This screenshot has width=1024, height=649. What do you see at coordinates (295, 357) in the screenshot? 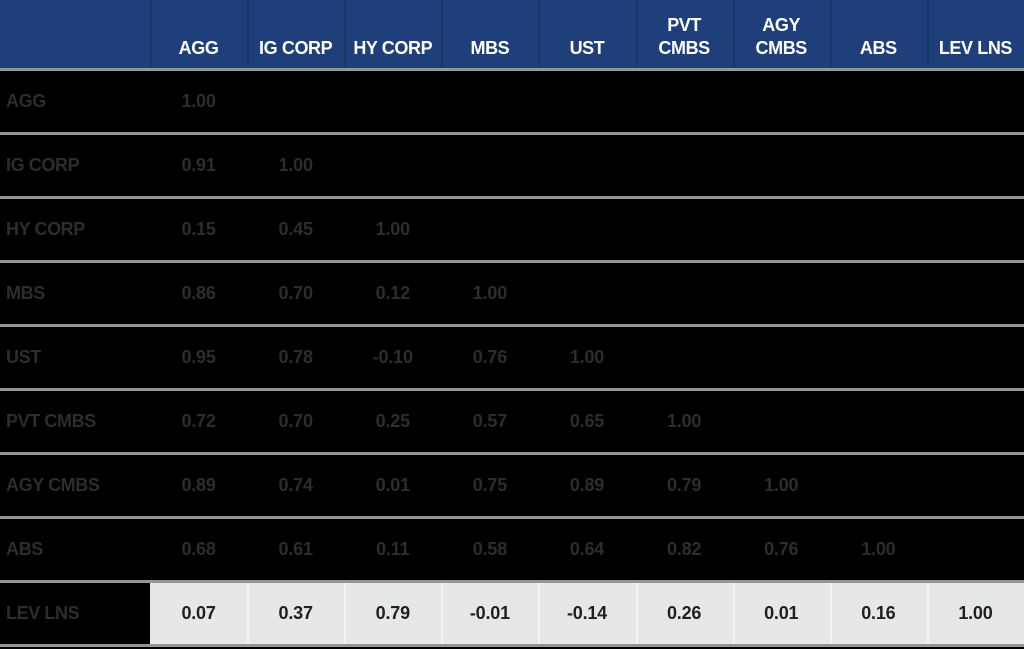
I see `correlation-cell: 0.78` at bounding box center [295, 357].